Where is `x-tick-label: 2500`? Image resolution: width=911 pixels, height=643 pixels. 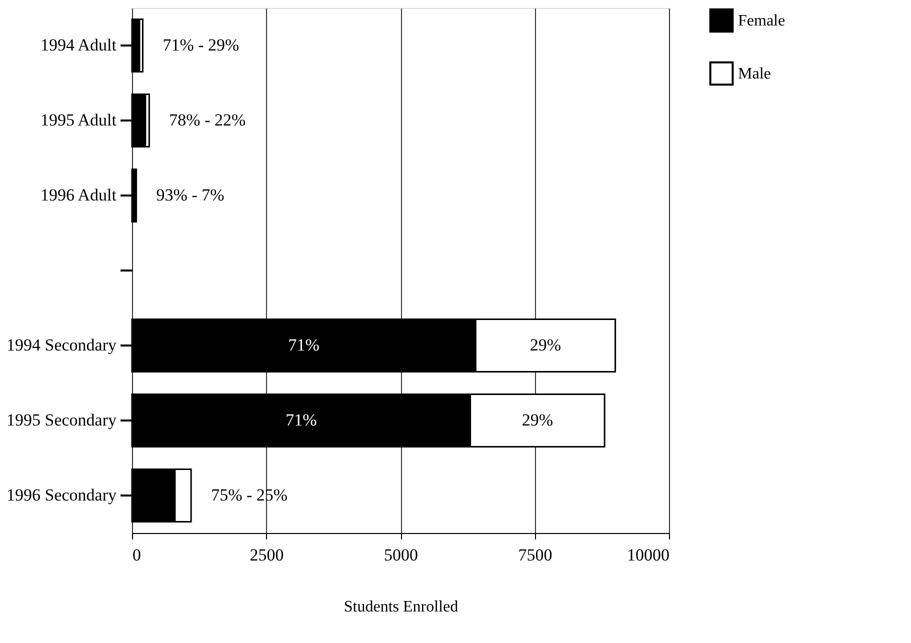
x-tick-label: 2500 is located at coordinates (267, 555).